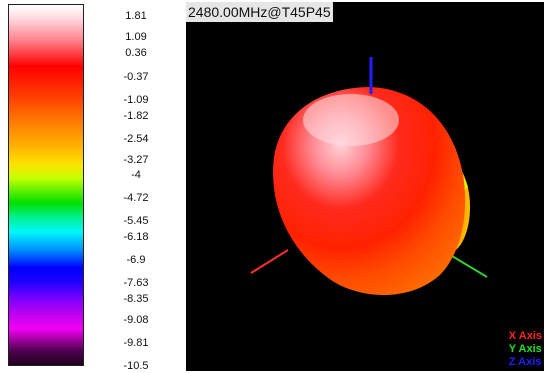 The width and height of the screenshot is (546, 373). Describe the element at coordinates (136, 237) in the screenshot. I see `scale-tick: -6.18` at that location.